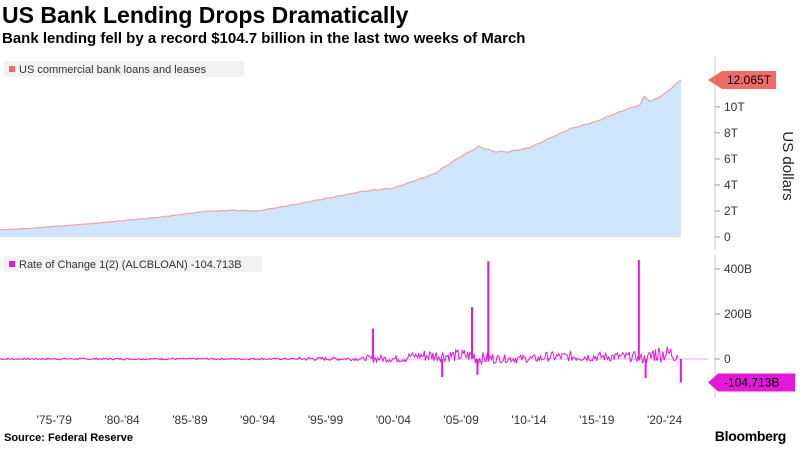  Describe the element at coordinates (326, 420) in the screenshot. I see `x-tick-label: '95-'99` at that location.